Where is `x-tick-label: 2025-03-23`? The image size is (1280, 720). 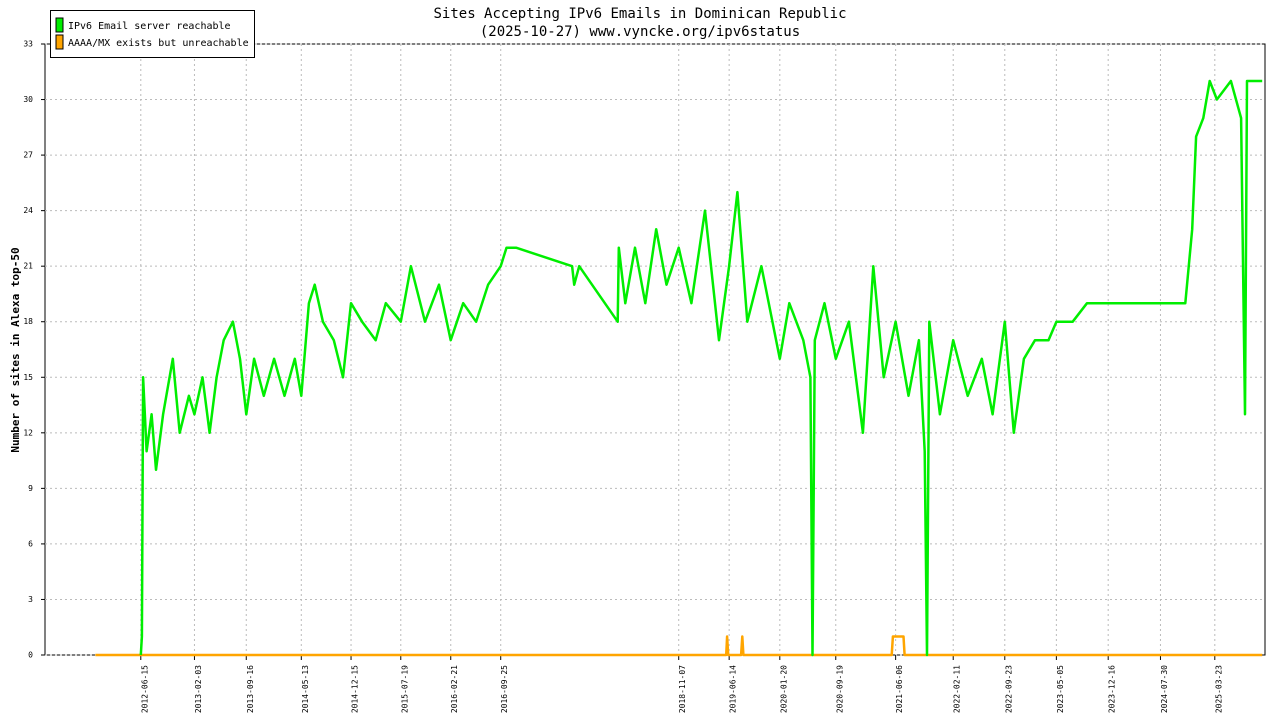 x-tick-label: 2025-03-23 is located at coordinates (1218, 689).